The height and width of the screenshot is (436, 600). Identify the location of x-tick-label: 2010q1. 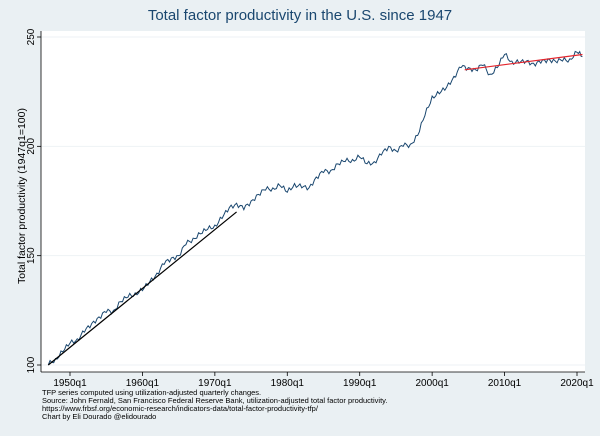
(505, 383).